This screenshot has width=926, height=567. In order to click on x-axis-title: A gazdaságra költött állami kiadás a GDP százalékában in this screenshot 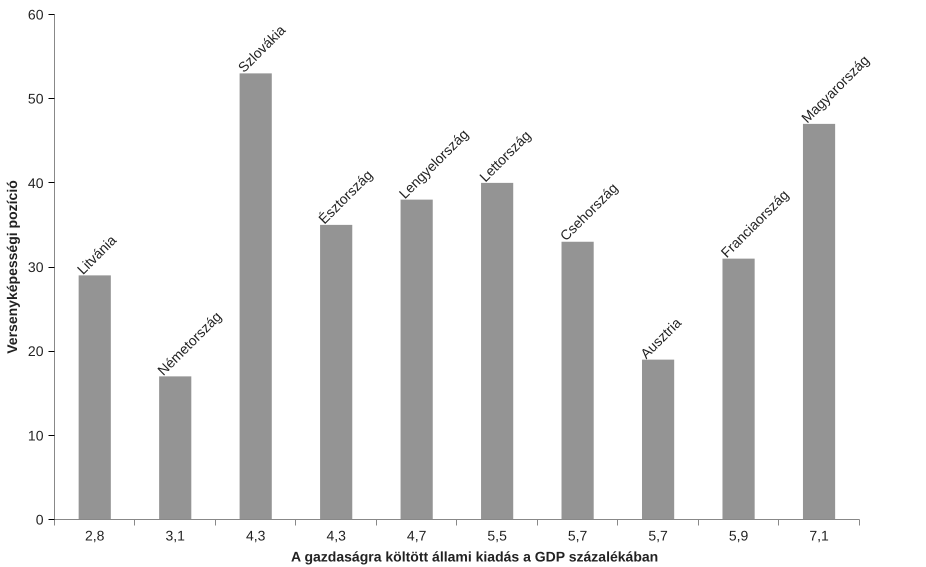, I will do `click(474, 556)`.